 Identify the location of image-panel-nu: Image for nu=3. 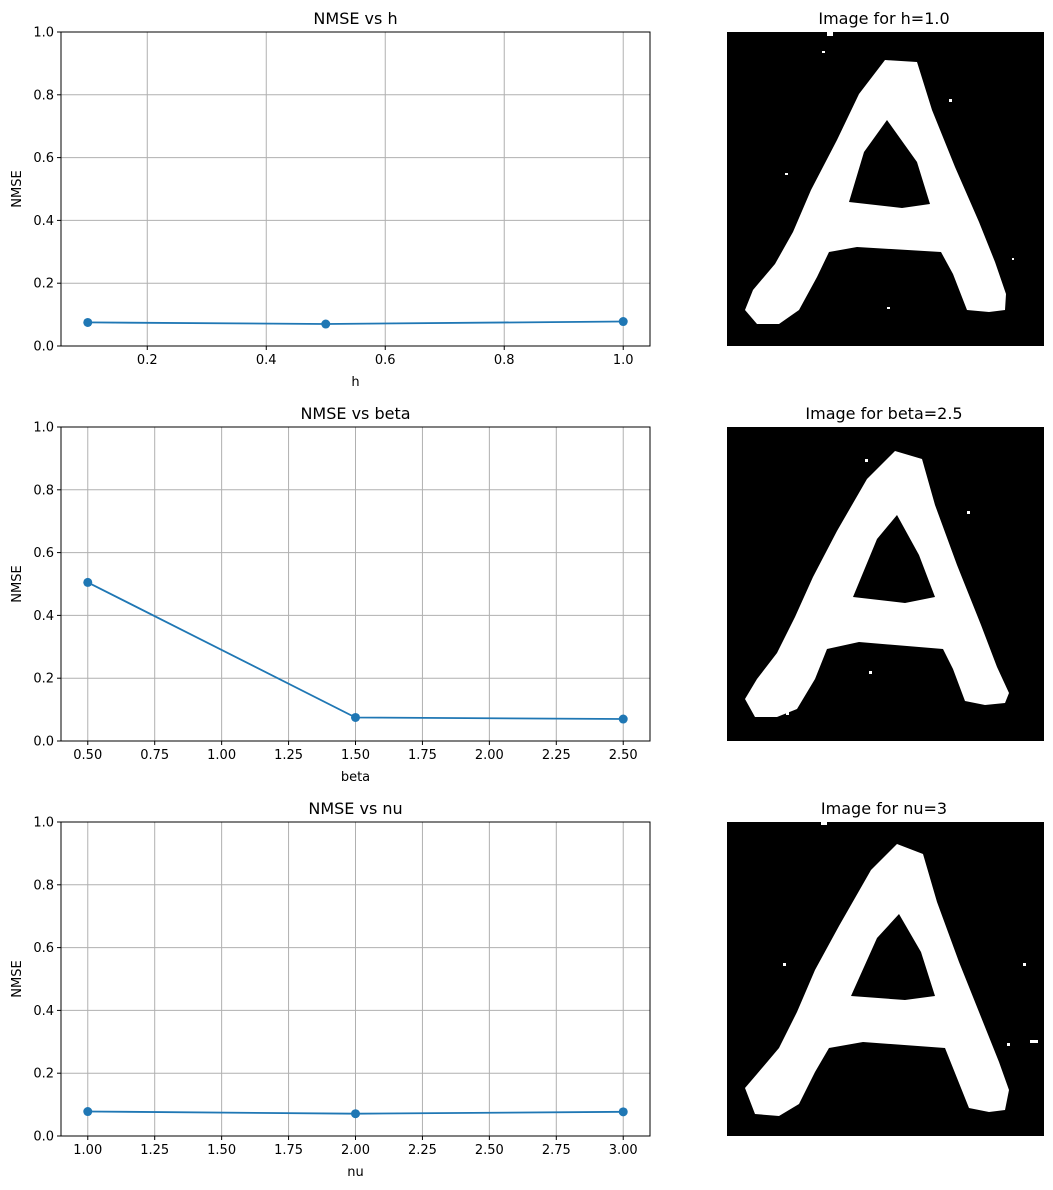
(885, 967).